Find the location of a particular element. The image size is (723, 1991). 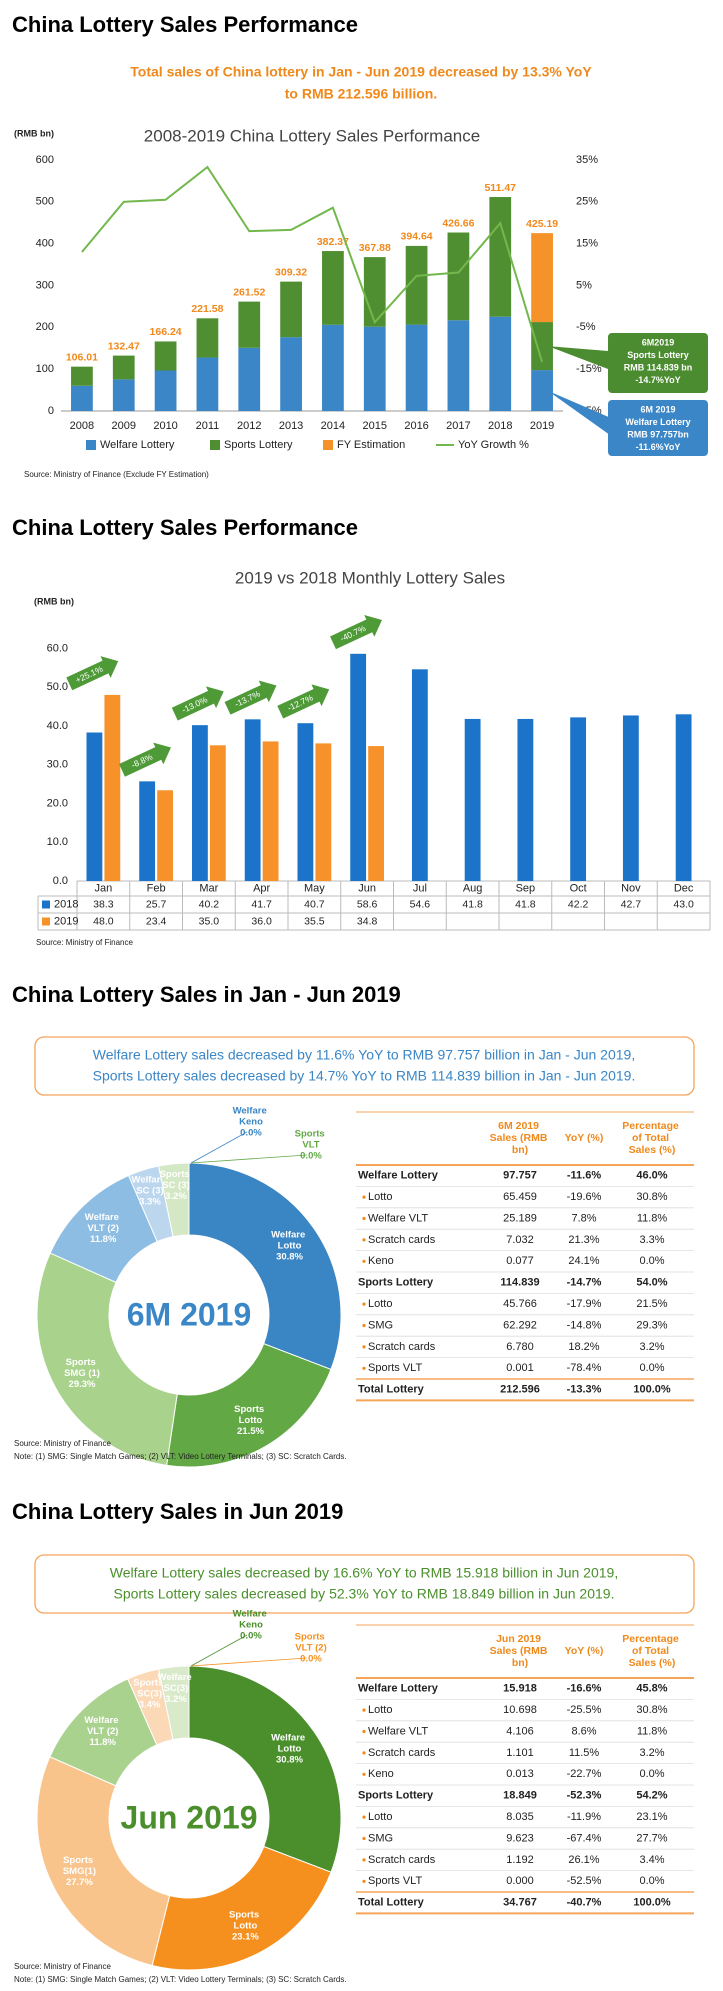

table-cell: -14.7% is located at coordinates (584, 1283).